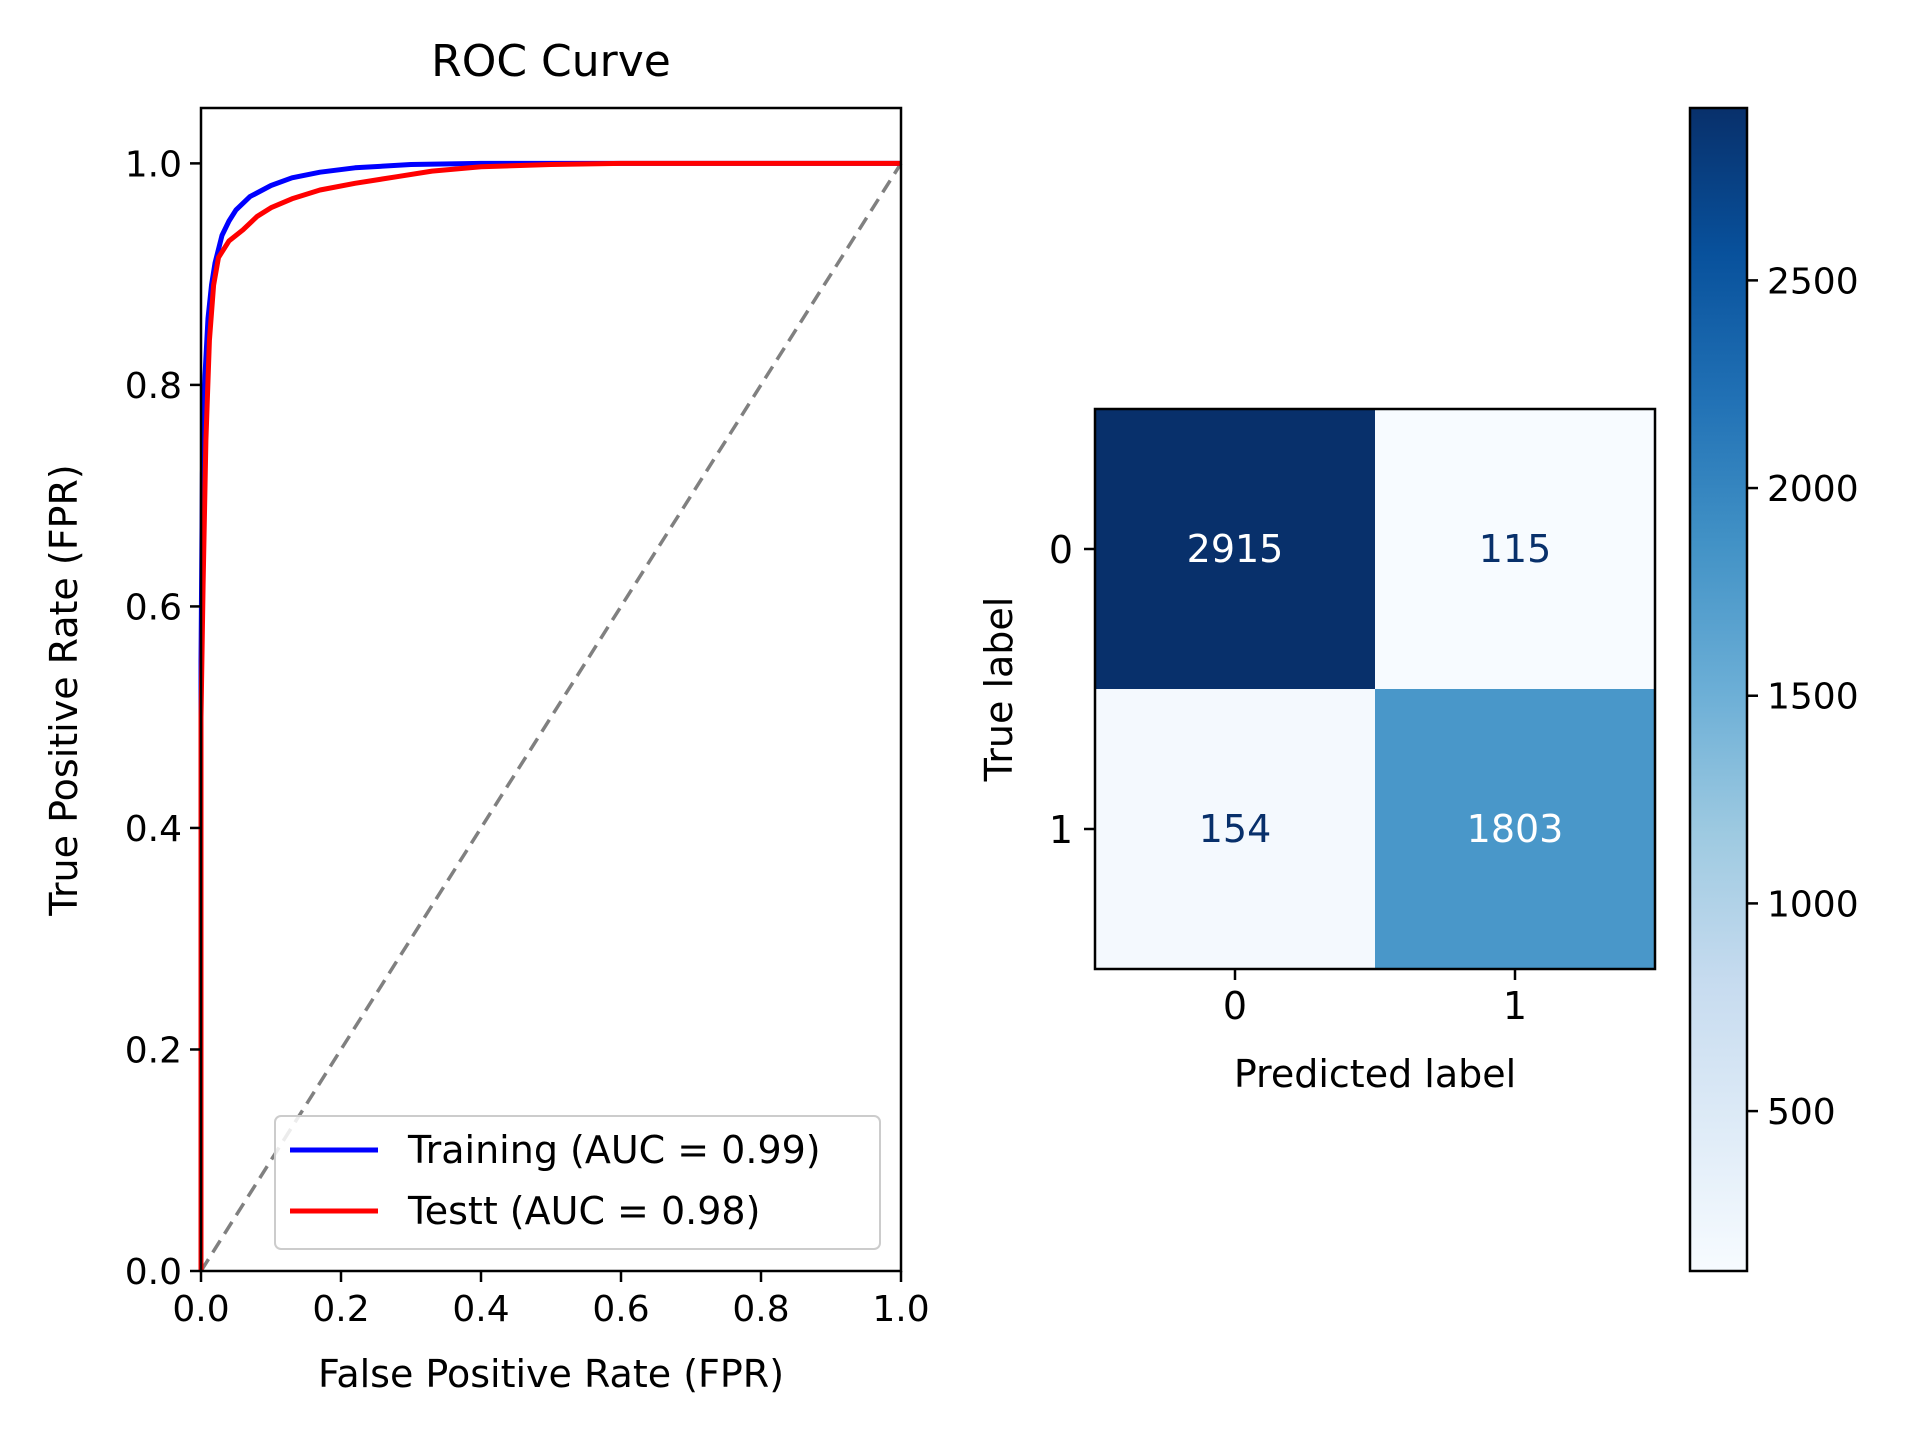 Image resolution: width=1920 pixels, height=1440 pixels. I want to click on cm-cell-value-1-1: 1803, so click(1515, 829).